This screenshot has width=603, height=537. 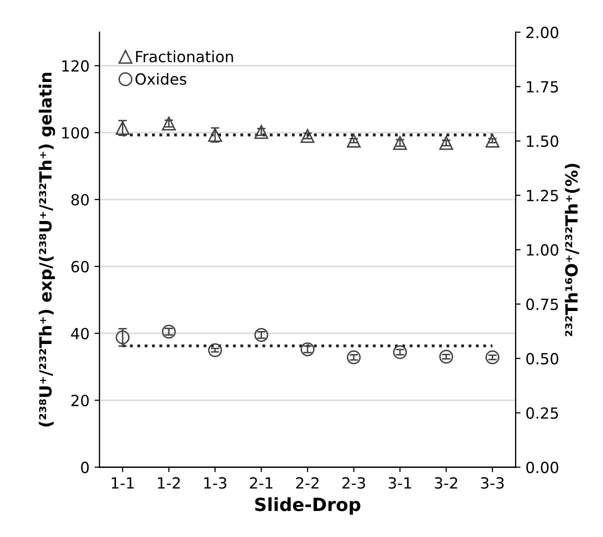 I want to click on y-tick-label: 40, so click(x=80, y=334).